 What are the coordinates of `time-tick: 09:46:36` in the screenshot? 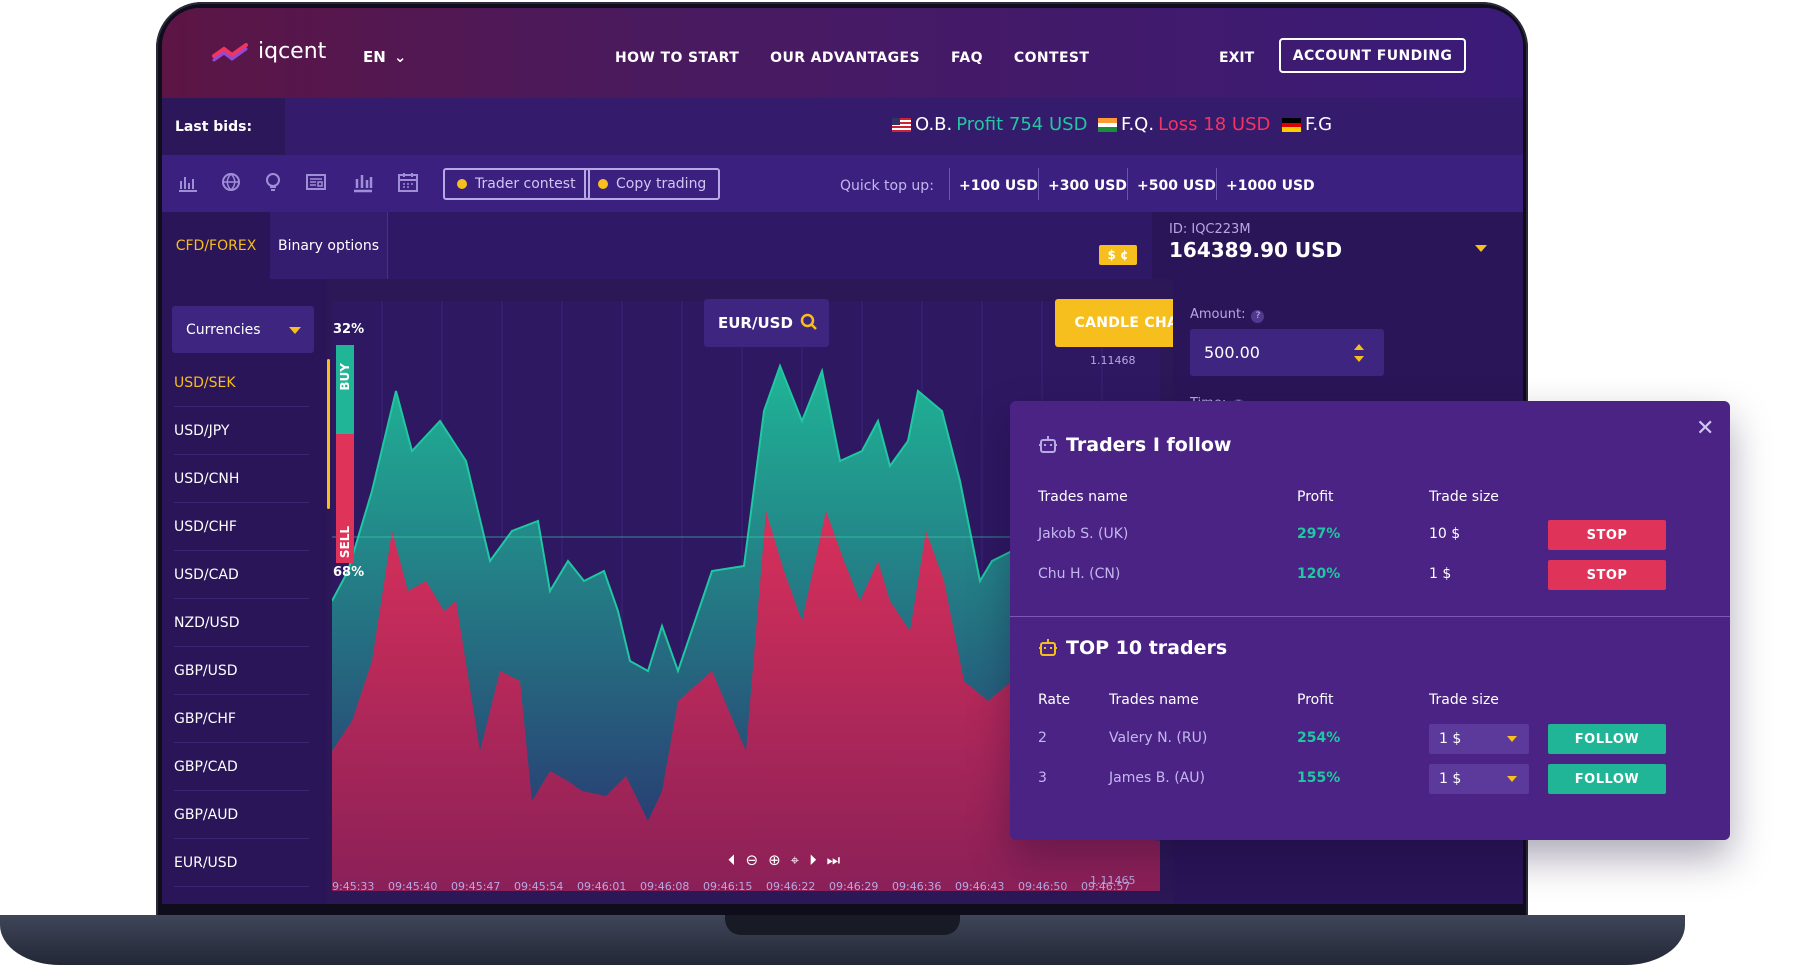 It's located at (917, 886).